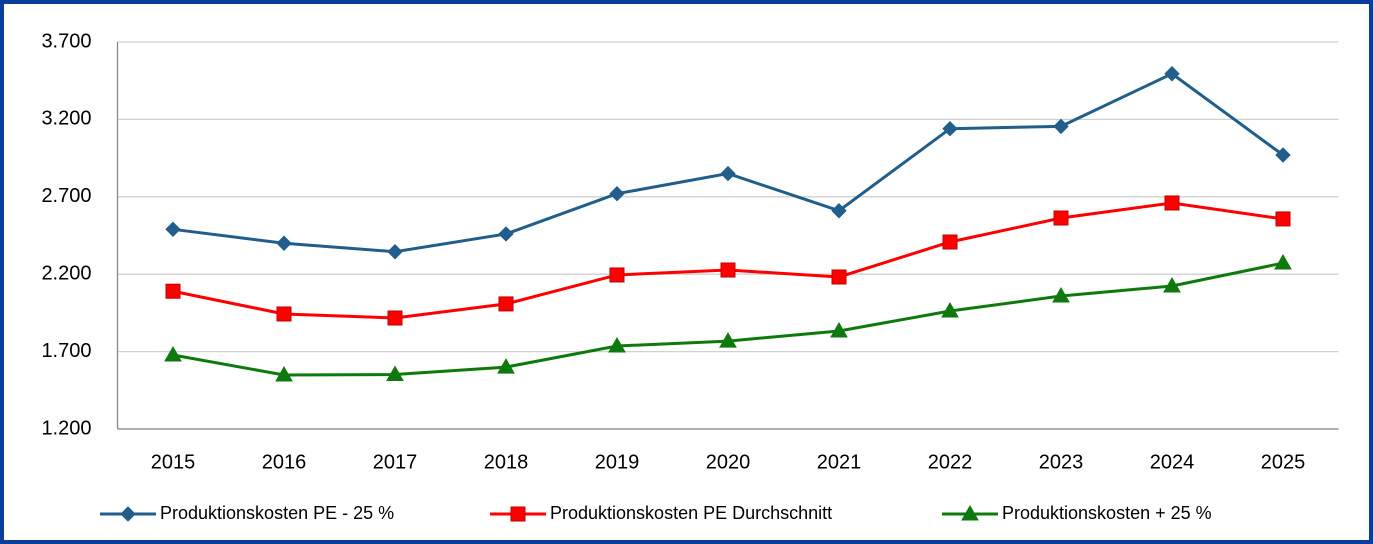 This screenshot has width=1373, height=544. Describe the element at coordinates (617, 462) in the screenshot. I see `x-tick-label: 2019` at that location.